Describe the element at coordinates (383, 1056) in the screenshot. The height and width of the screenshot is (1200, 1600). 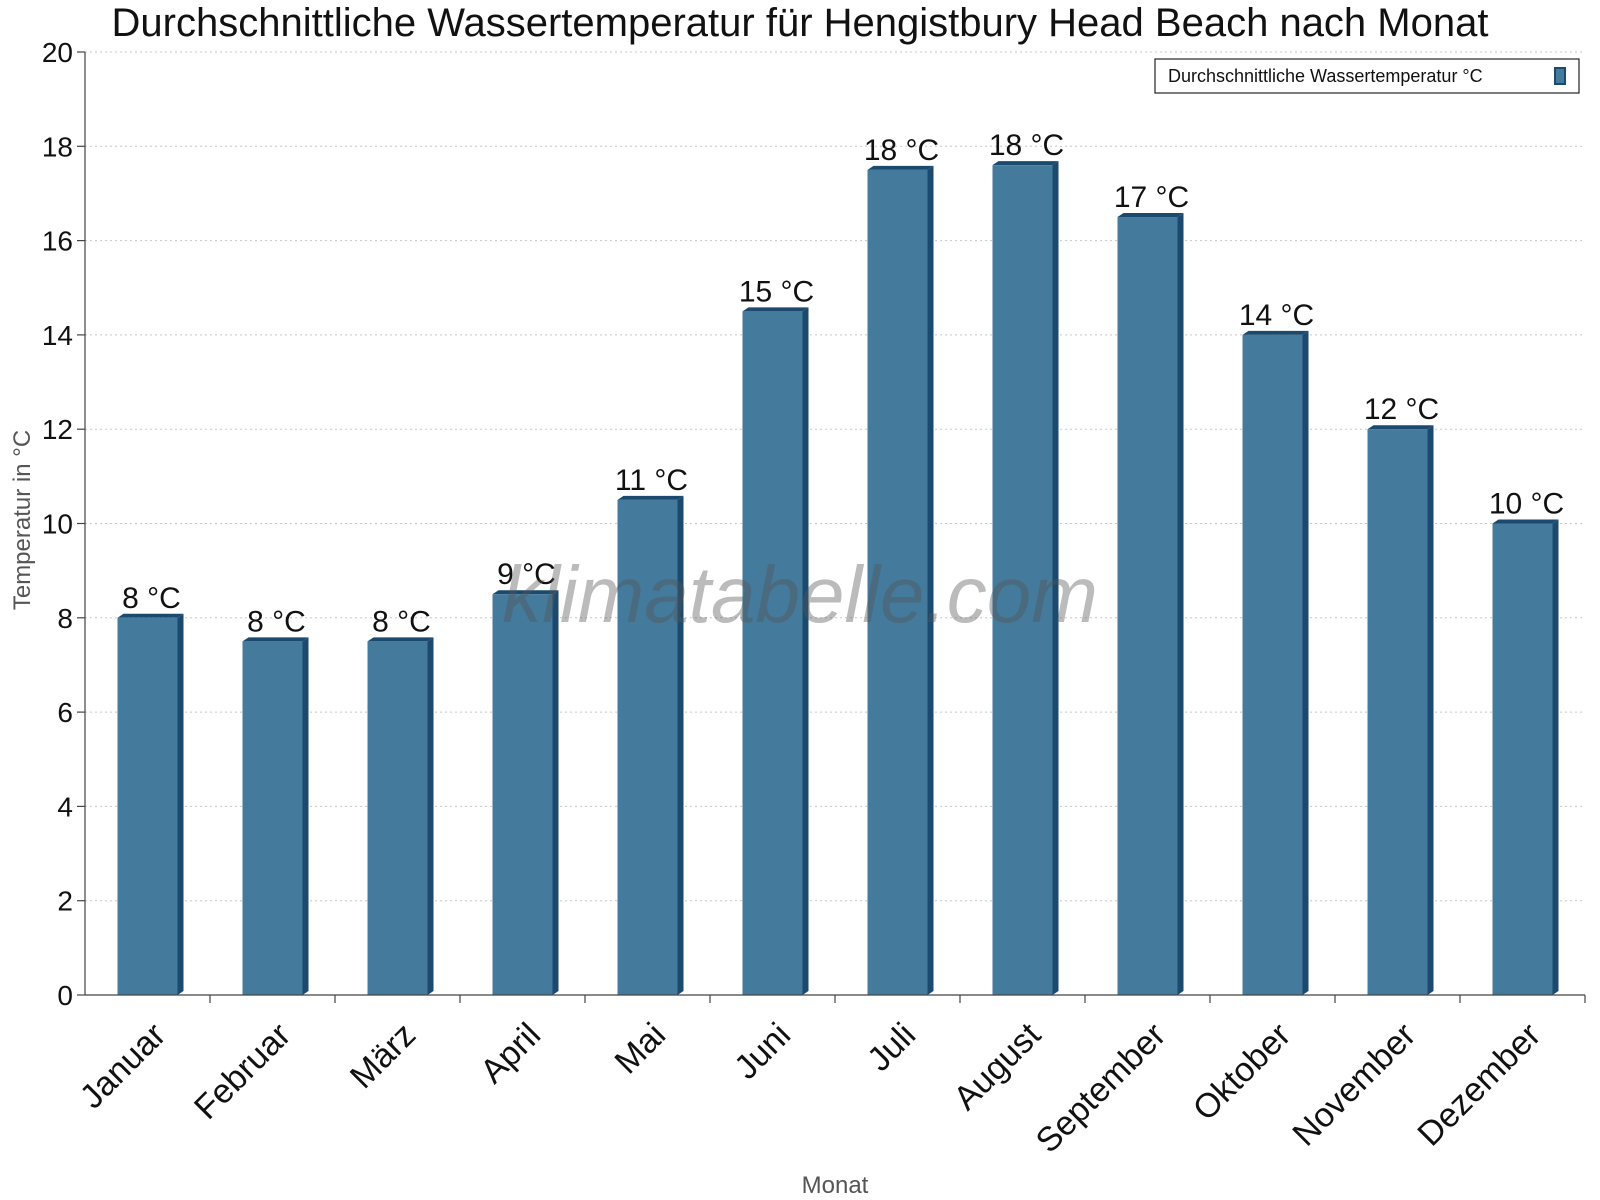
I see `x-tick-label: März` at that location.